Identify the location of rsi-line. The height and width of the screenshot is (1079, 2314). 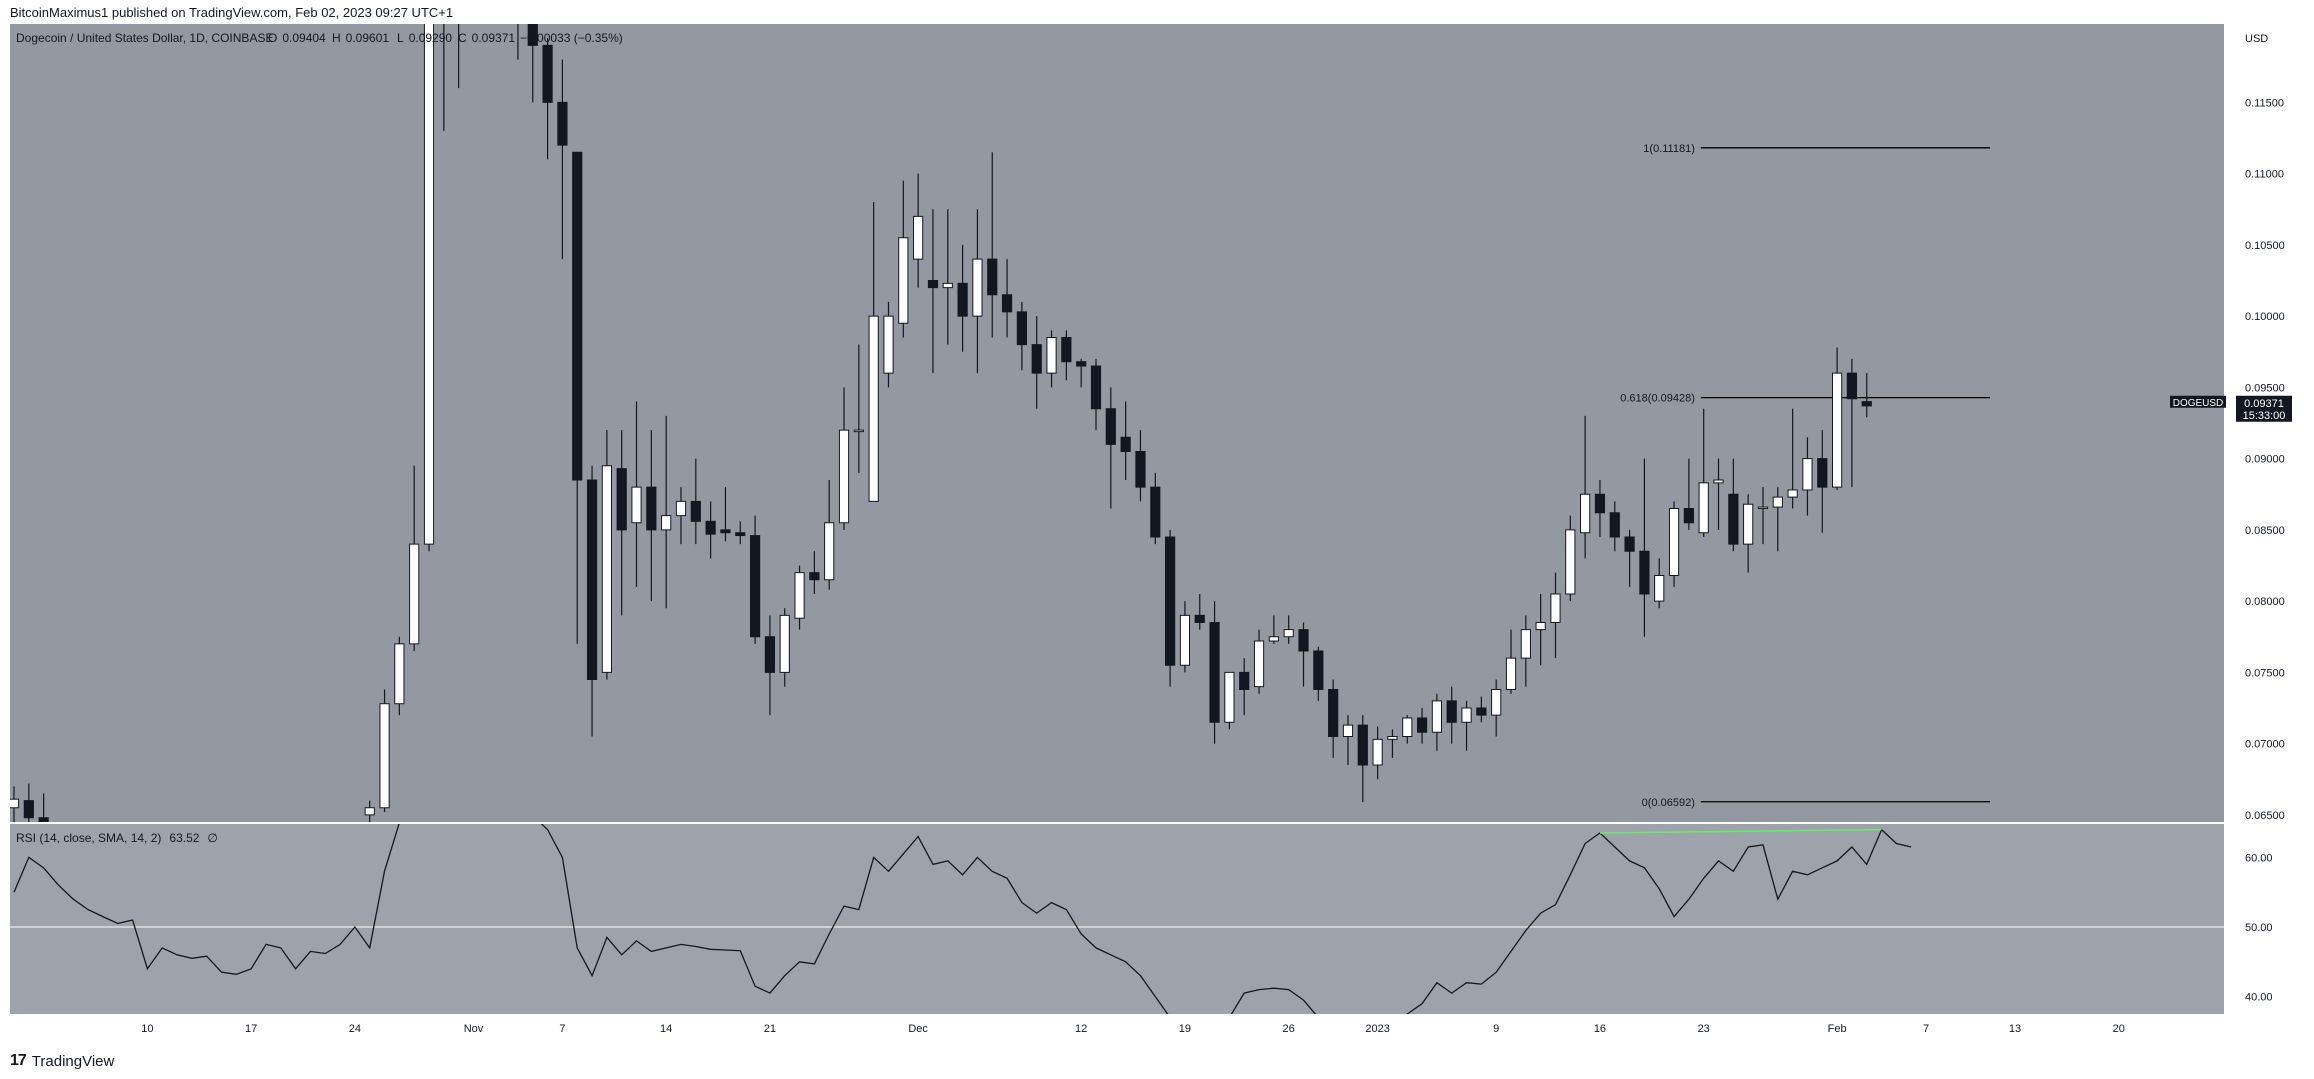
(962, 919).